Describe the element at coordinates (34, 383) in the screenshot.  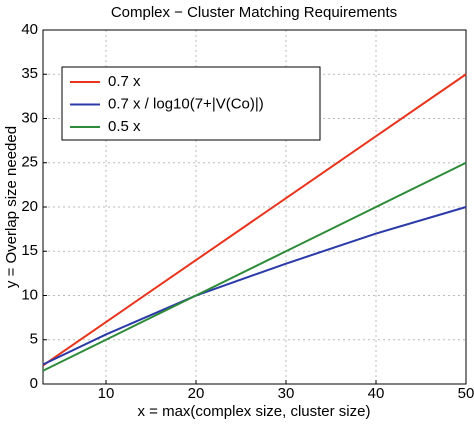
I see `y-tick-label: 0` at that location.